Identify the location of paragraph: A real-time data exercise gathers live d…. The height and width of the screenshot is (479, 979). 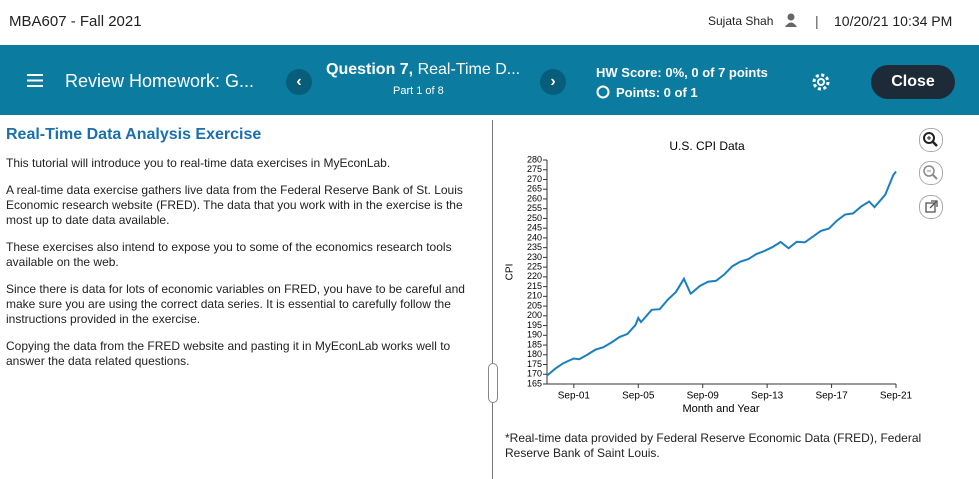
(234, 205).